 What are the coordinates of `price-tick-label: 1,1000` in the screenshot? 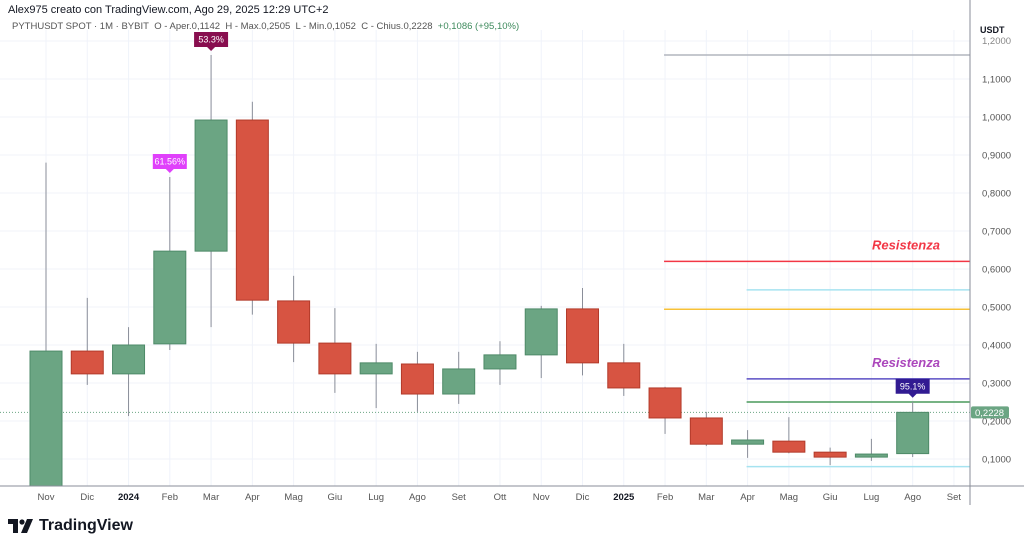 It's located at (996, 80).